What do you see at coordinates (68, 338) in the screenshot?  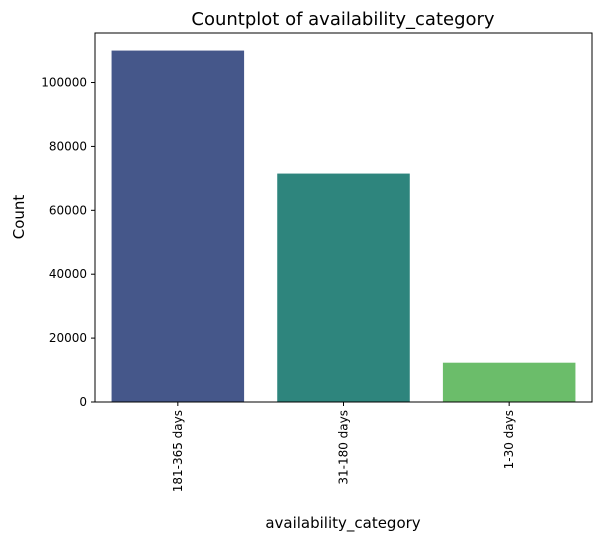 I see `y-tick-label-1: 20000` at bounding box center [68, 338].